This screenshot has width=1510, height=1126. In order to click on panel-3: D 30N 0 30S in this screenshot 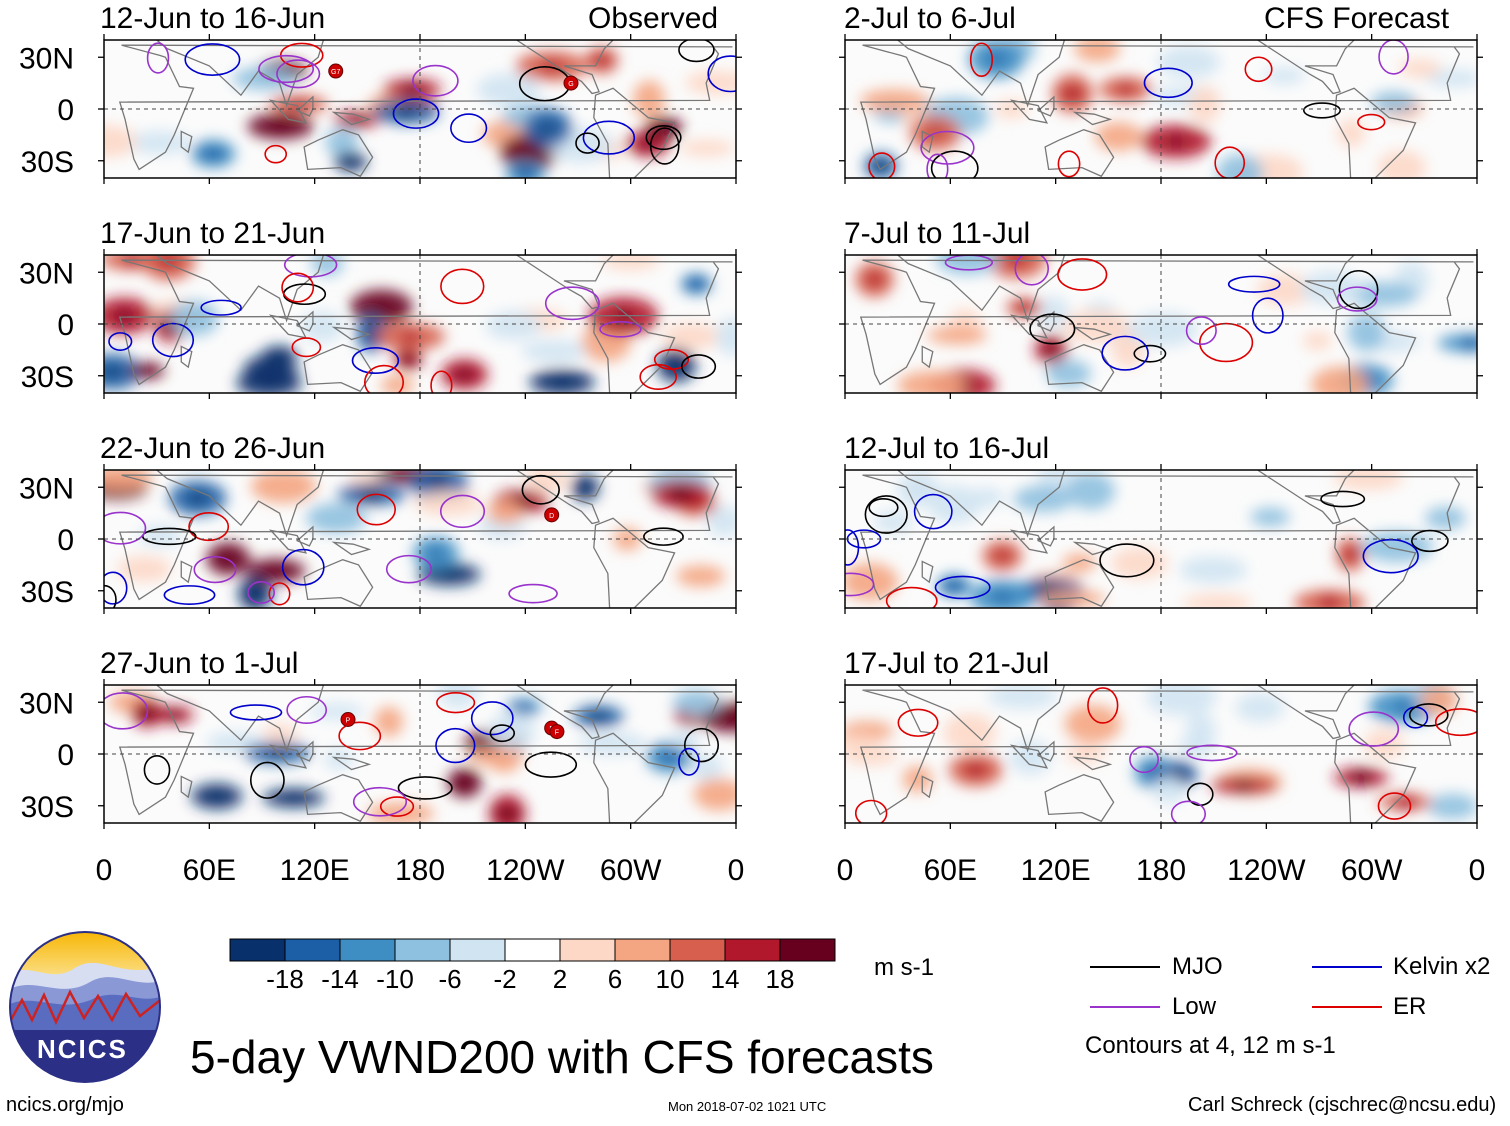, I will do `click(380, 539)`.